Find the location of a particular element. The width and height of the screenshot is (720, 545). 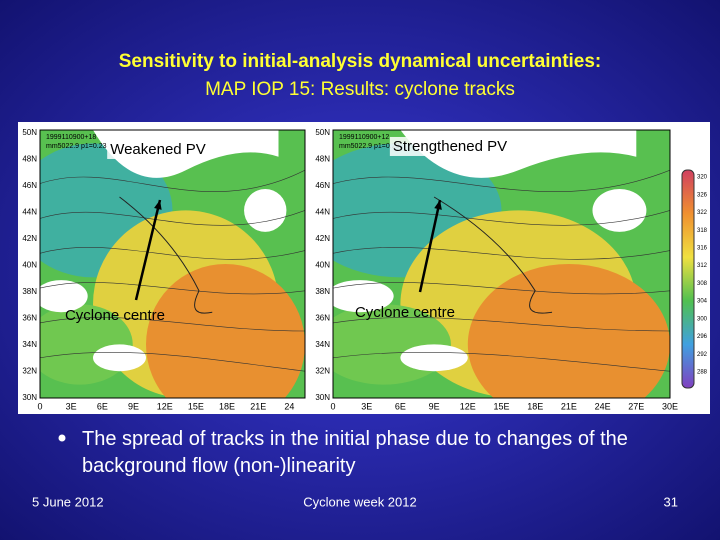

x-tick-label: 30E is located at coordinates (670, 406).